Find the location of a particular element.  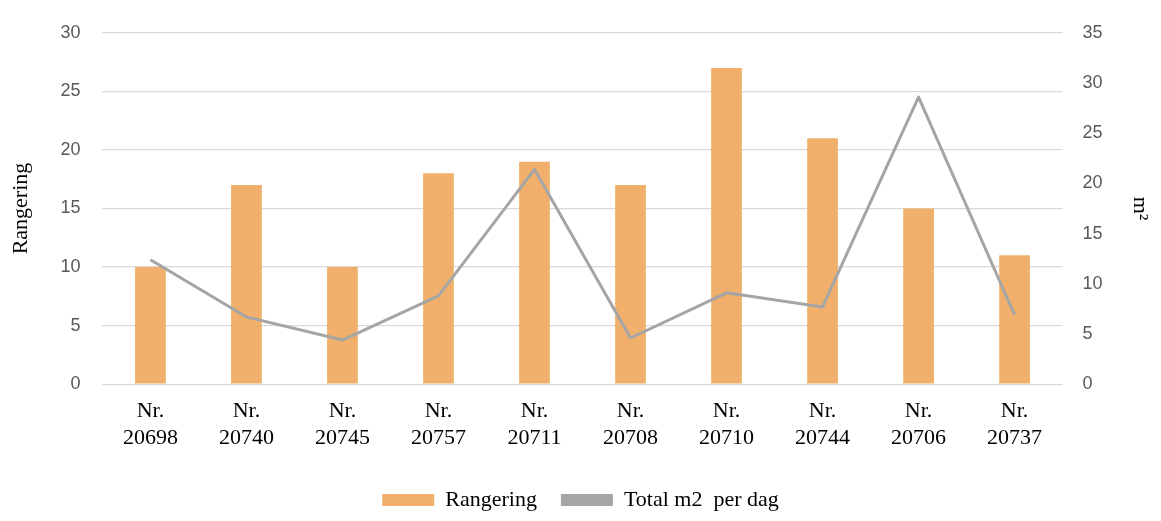

y-tick-label: 20 is located at coordinates (70, 148).